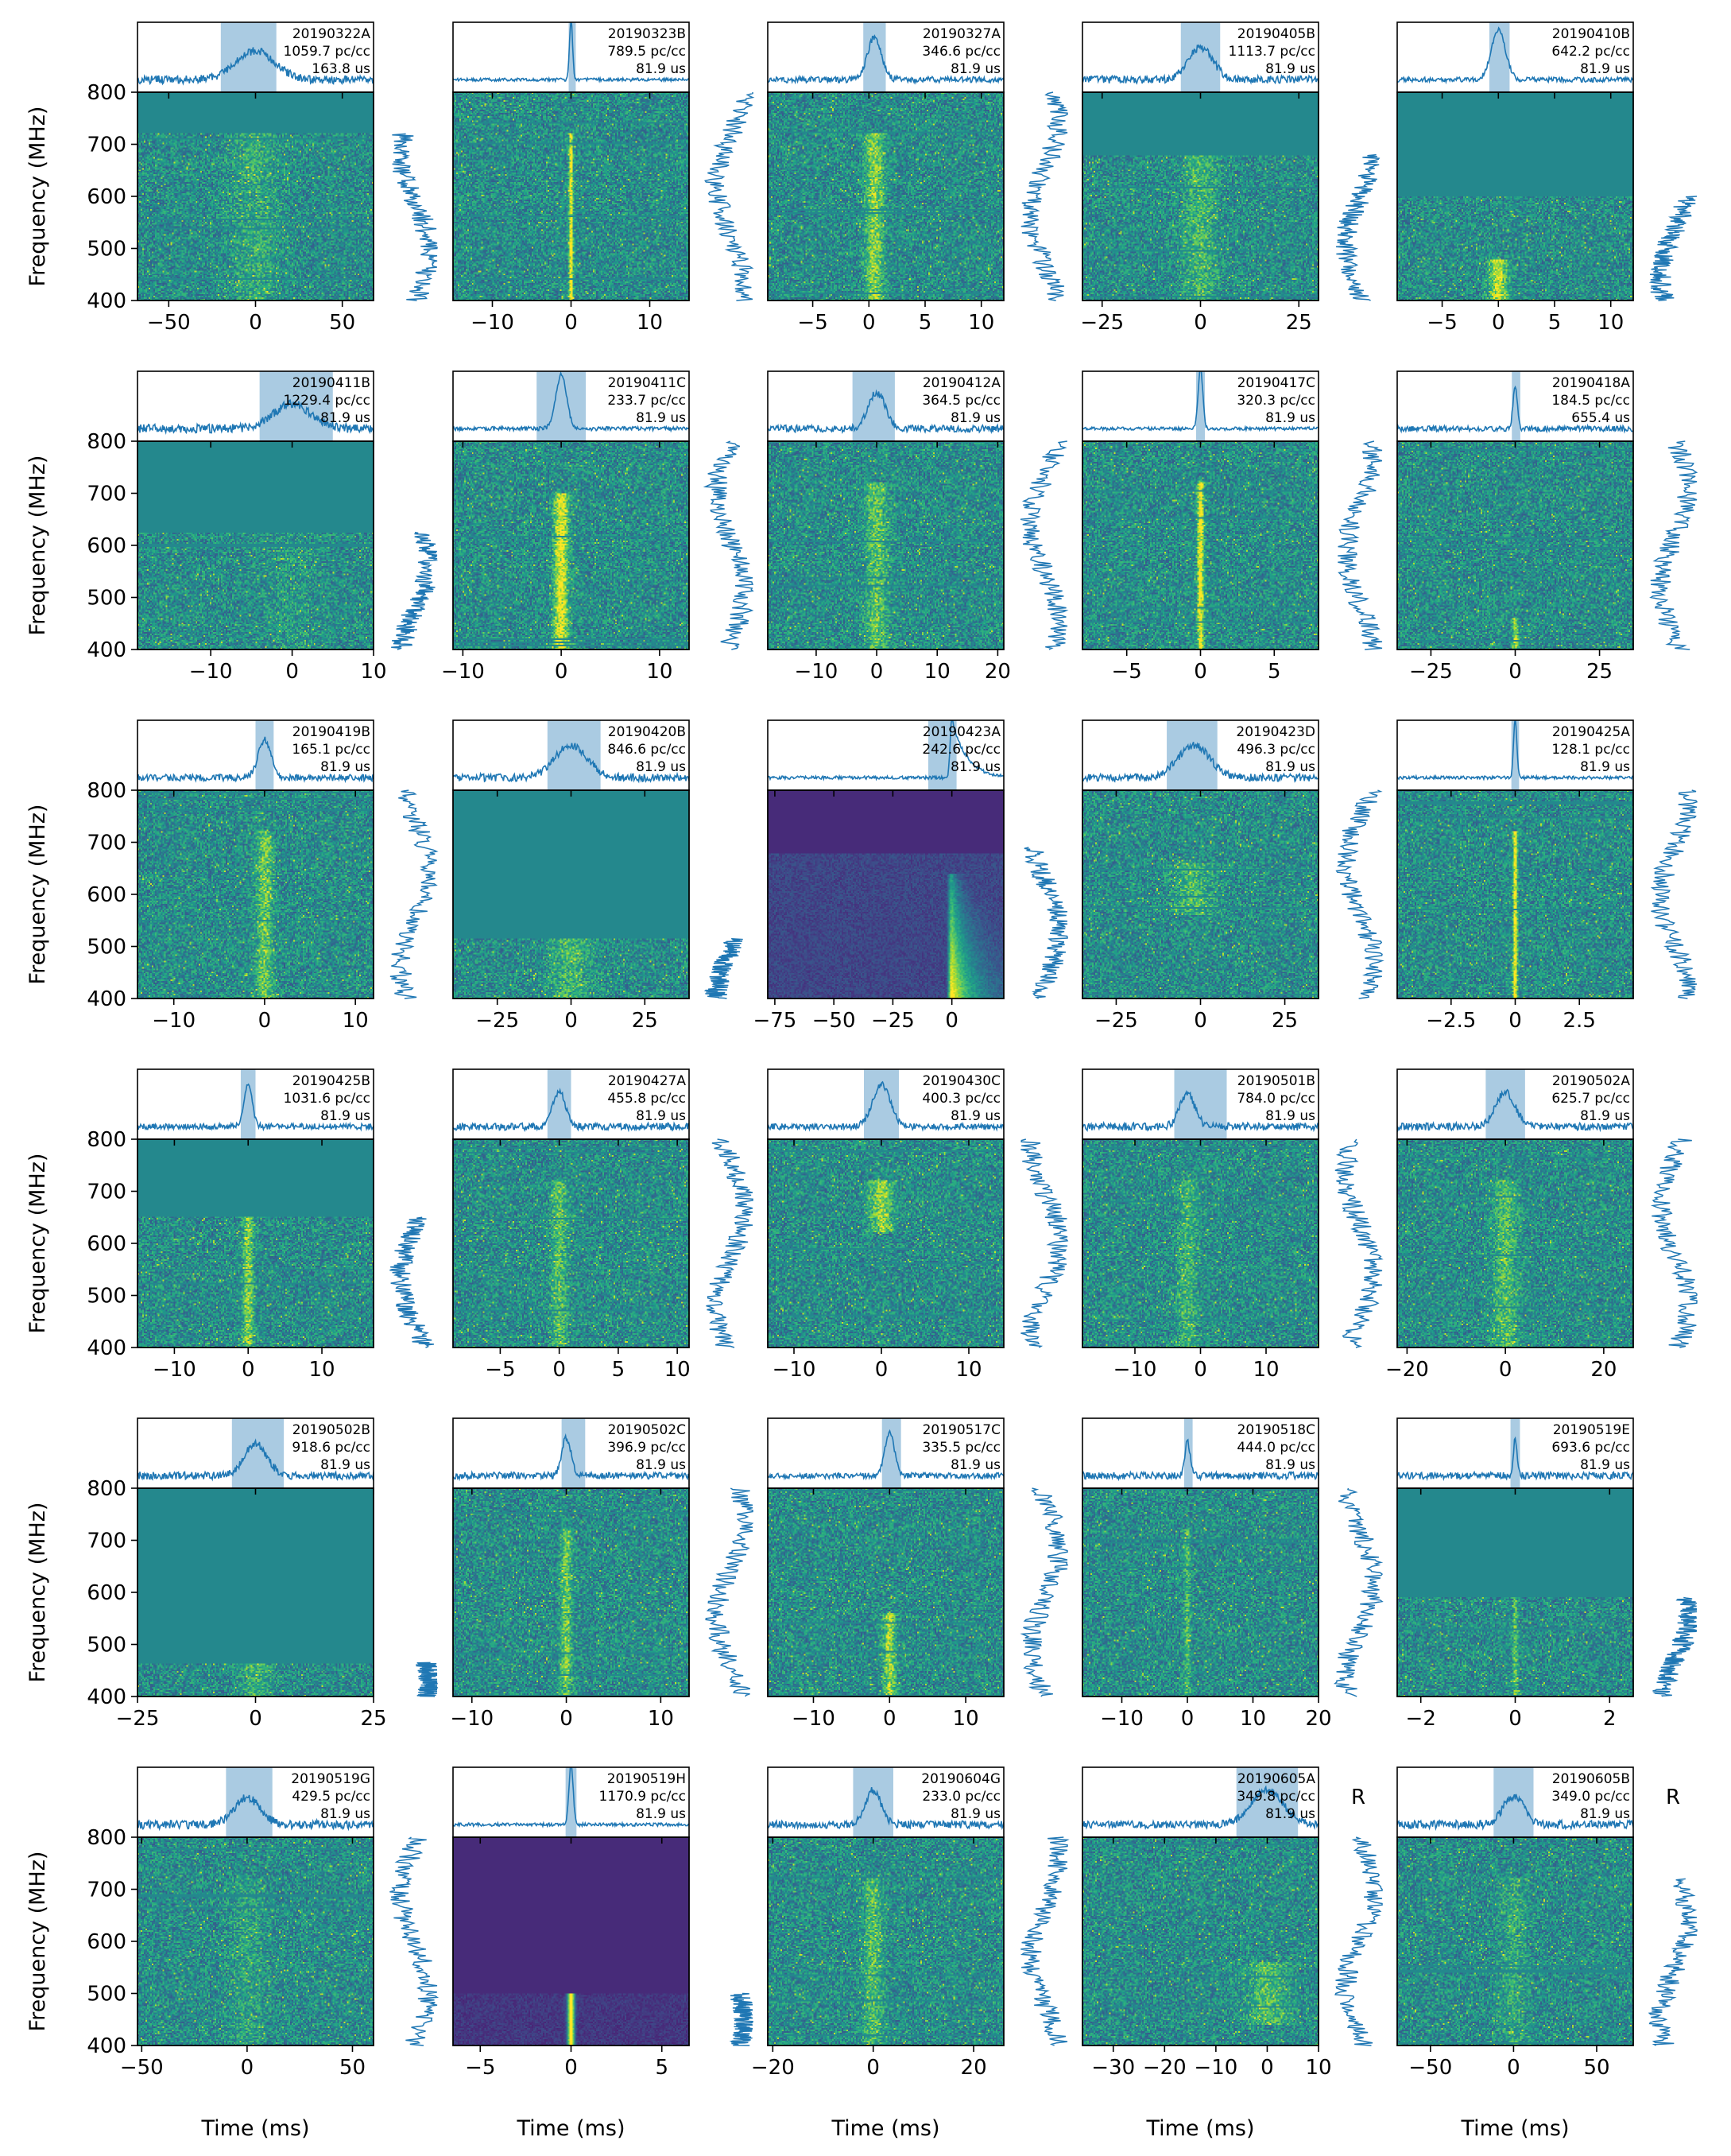  What do you see at coordinates (816, 672) in the screenshot?
I see `xtick-label-20190412A--10: −10` at bounding box center [816, 672].